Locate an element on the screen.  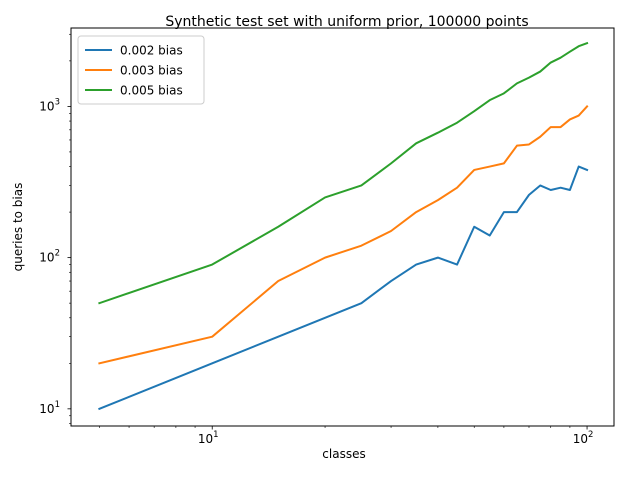
legend-label: 0.002 bias is located at coordinates (151, 51).